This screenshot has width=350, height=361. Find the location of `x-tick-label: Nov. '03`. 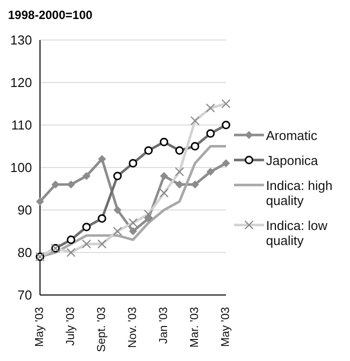

x-tick-label: Nov. '03 is located at coordinates (133, 327).